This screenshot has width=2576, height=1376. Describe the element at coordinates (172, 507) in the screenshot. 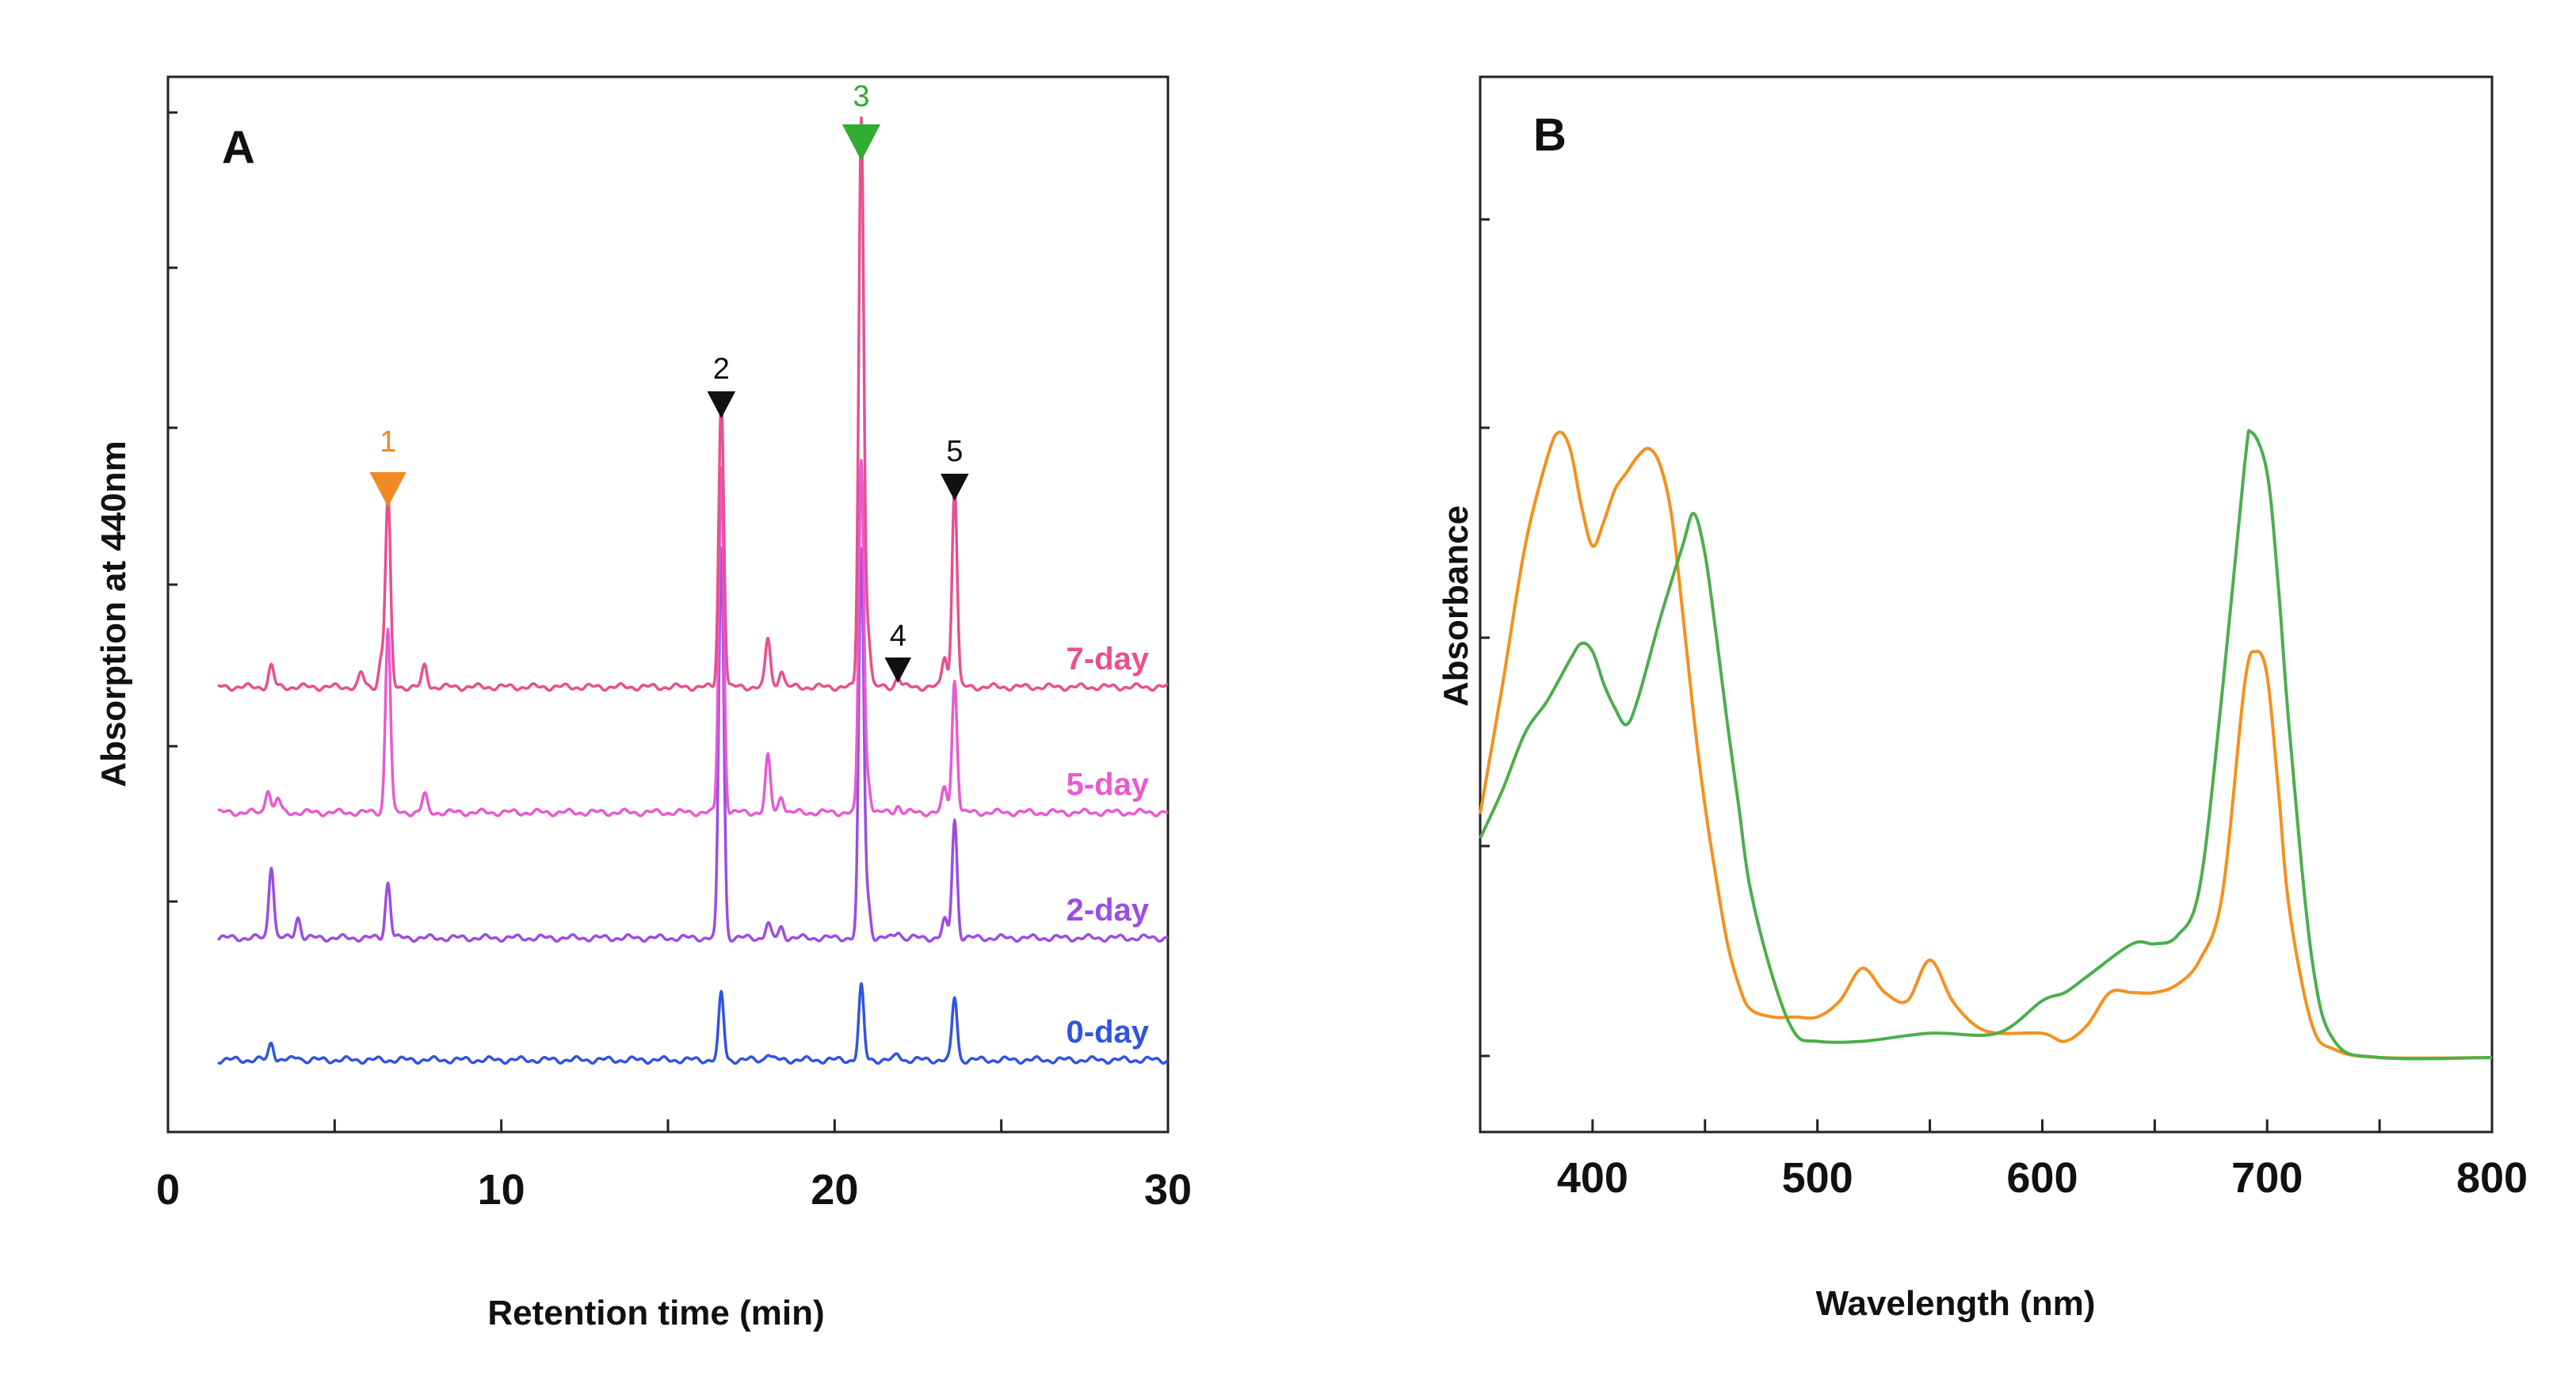

I see `y-ticks-a` at that location.